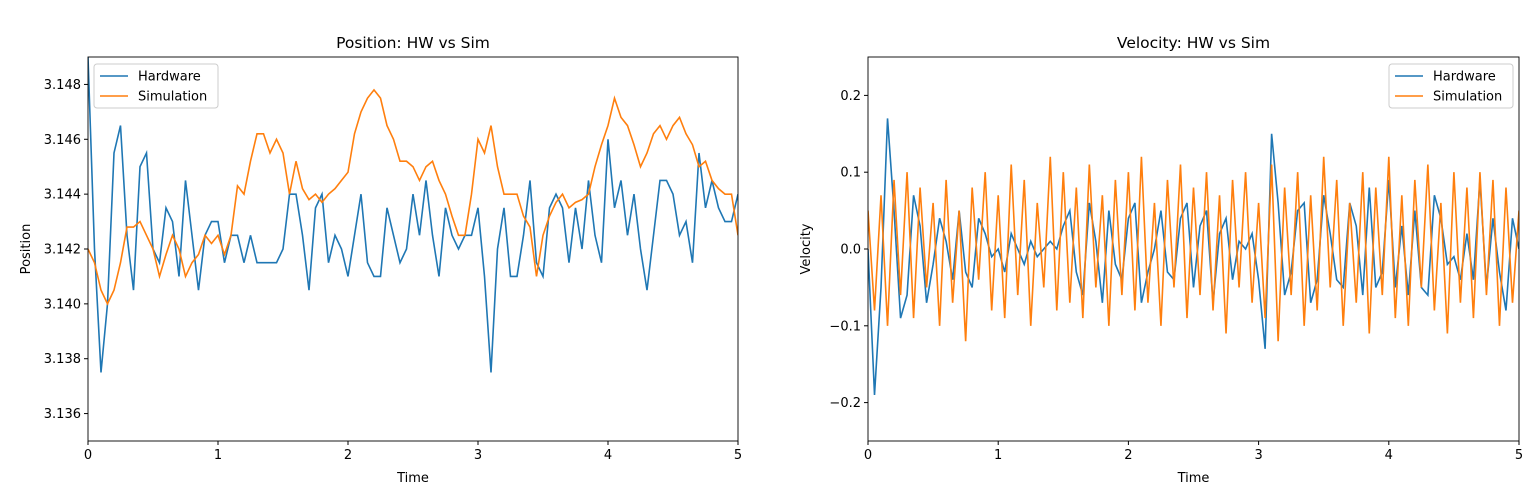 The height and width of the screenshot is (497, 1539). I want to click on y-tick-label: 3.146, so click(62, 140).